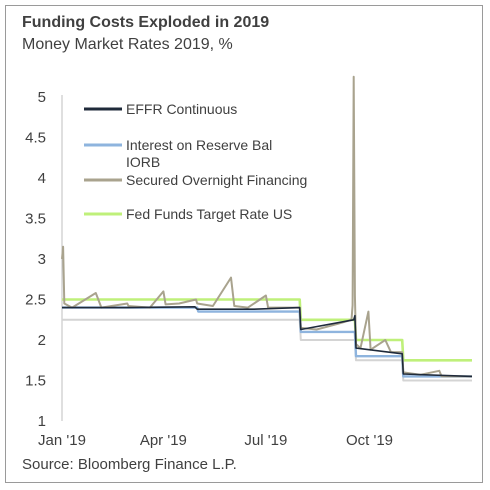 This screenshot has height=490, width=490. I want to click on y-tick-label: 4, so click(42, 178).